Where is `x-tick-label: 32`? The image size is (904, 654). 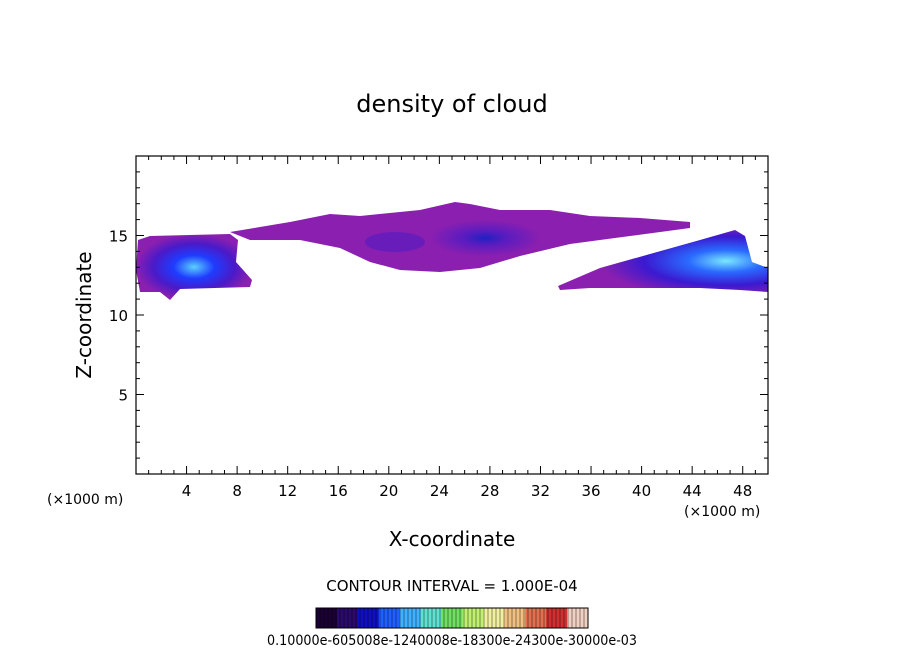 x-tick-label: 32 is located at coordinates (540, 491).